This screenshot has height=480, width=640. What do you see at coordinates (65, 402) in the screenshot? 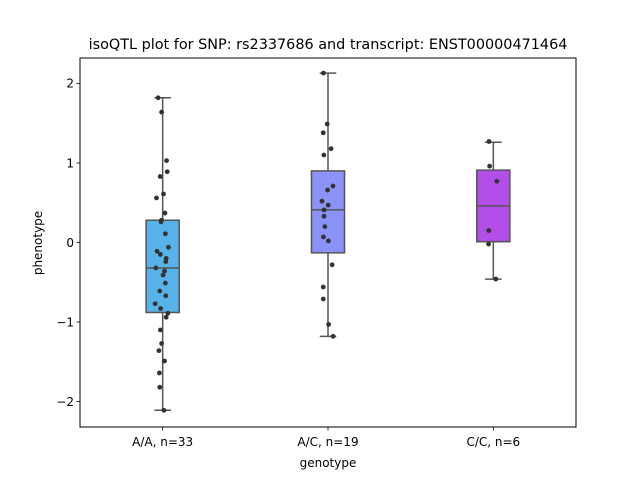
I see `y-tick-label-0: −2` at bounding box center [65, 402].